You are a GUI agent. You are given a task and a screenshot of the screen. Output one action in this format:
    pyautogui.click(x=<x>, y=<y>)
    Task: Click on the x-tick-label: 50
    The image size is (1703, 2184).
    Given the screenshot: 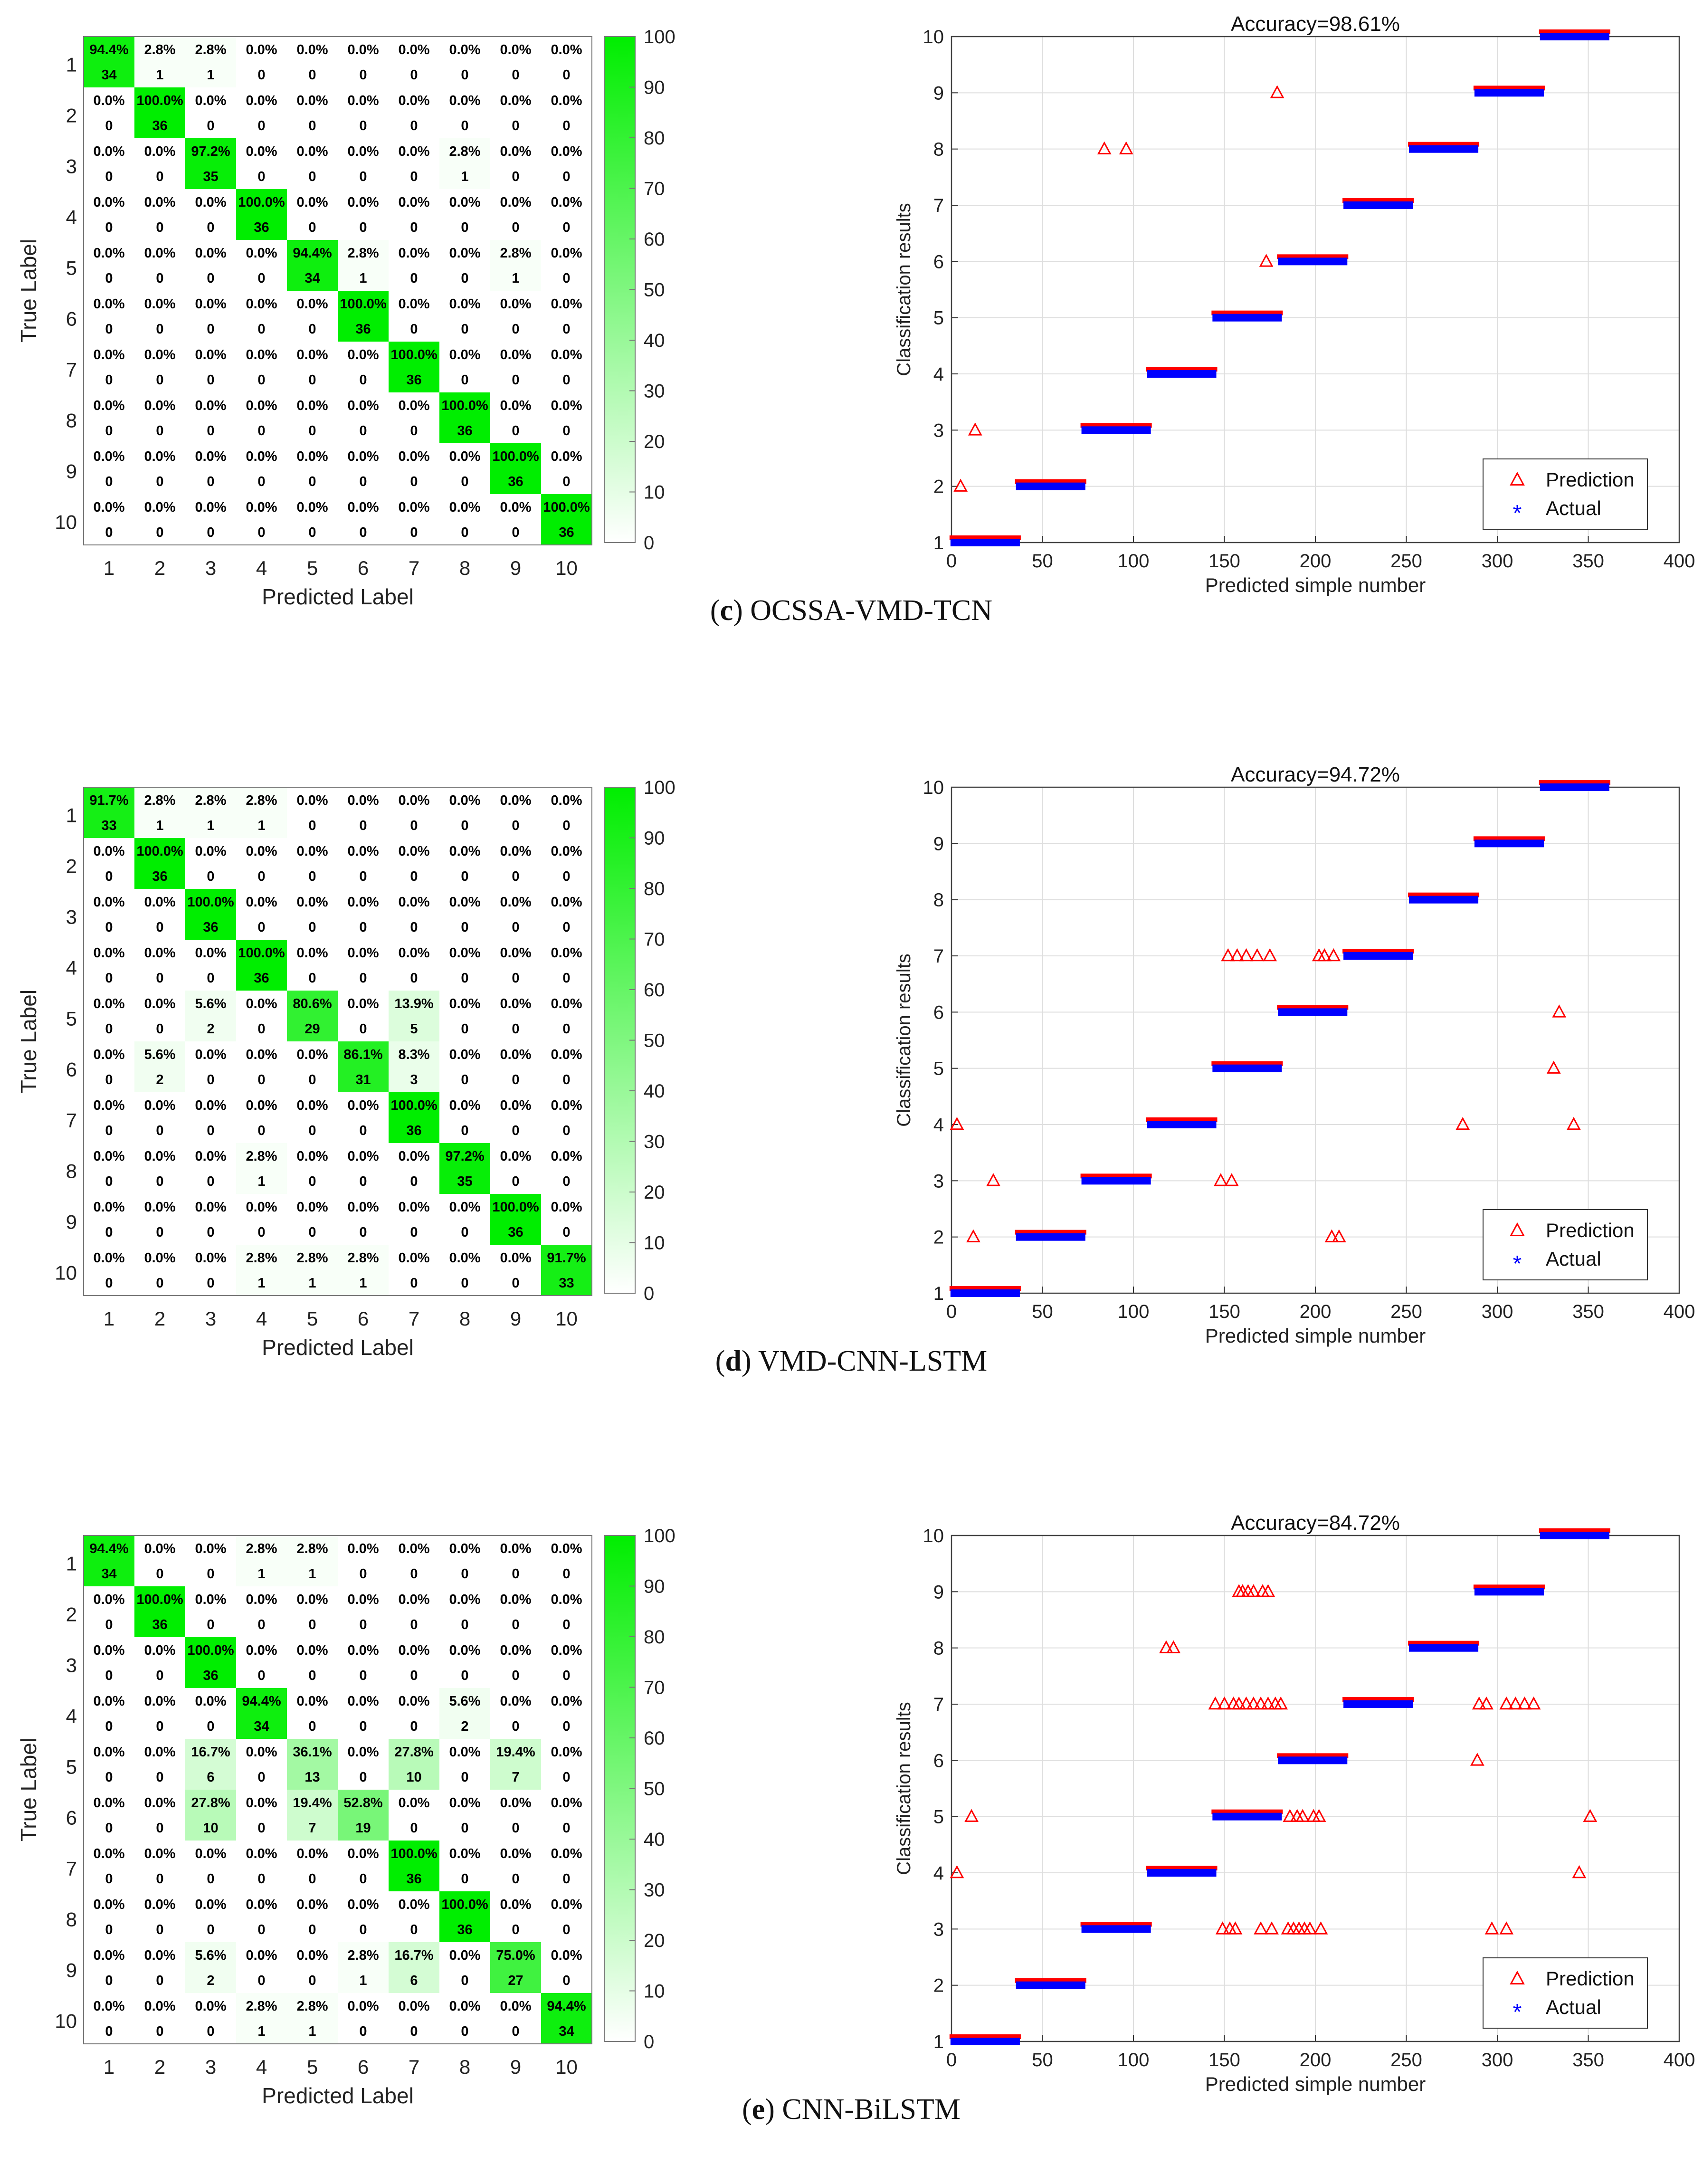 What is the action you would take?
    pyautogui.click(x=1042, y=561)
    